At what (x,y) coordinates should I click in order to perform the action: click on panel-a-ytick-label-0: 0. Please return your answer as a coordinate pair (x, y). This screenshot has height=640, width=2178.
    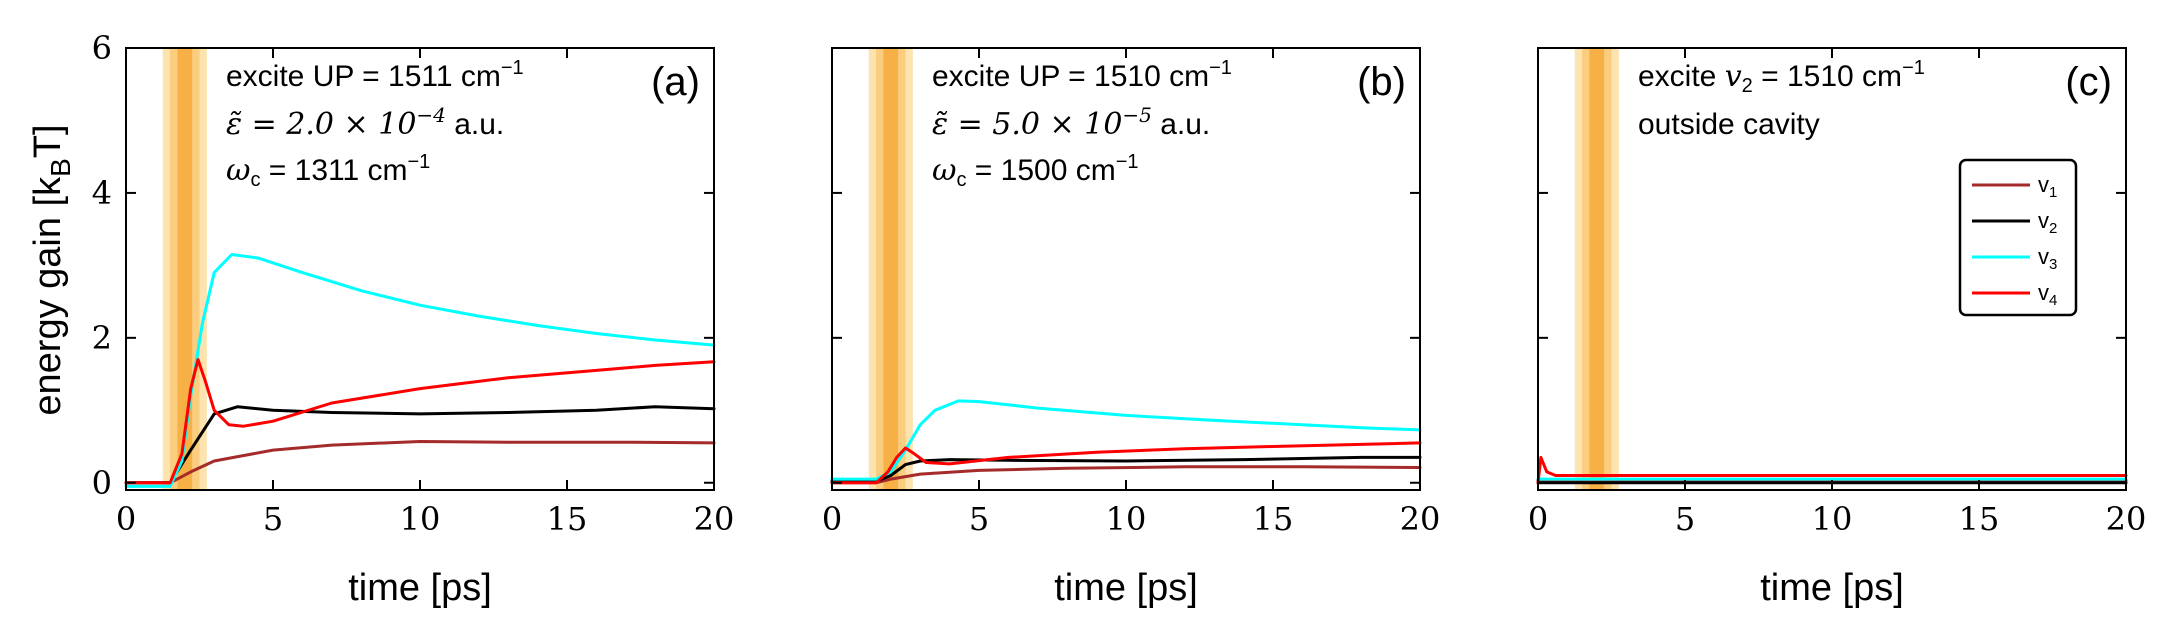
    Looking at the image, I should click on (102, 483).